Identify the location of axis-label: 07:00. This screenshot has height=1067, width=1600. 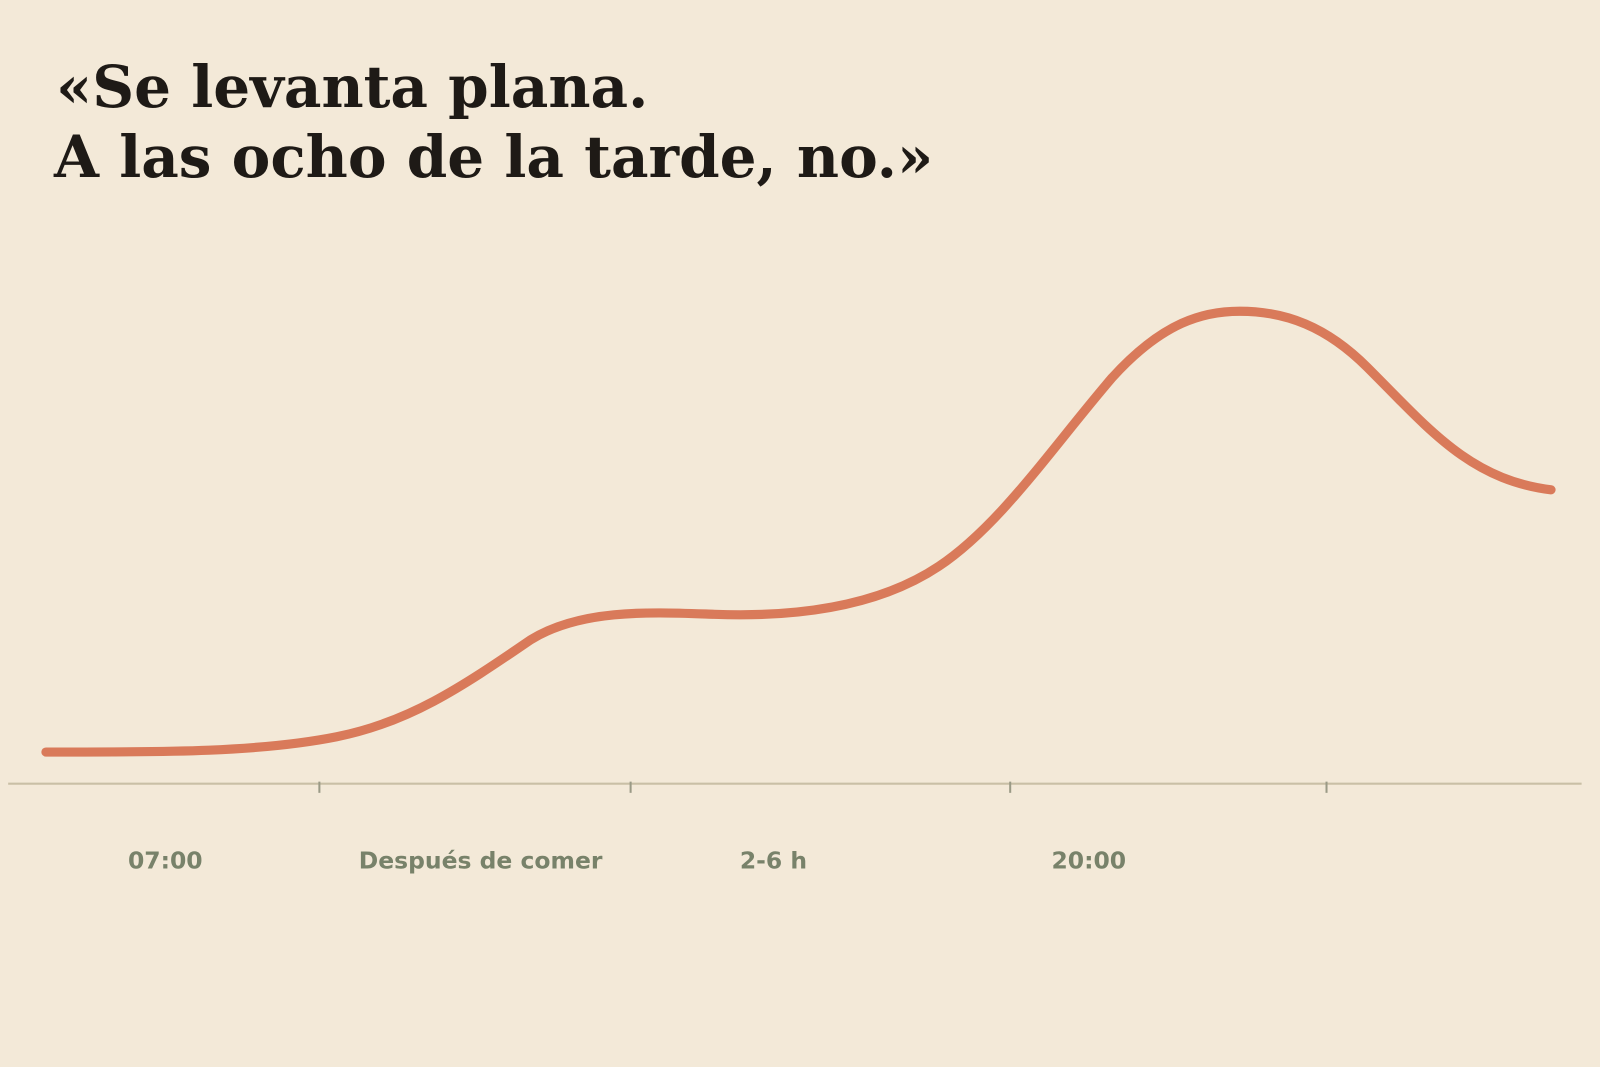
(165, 860).